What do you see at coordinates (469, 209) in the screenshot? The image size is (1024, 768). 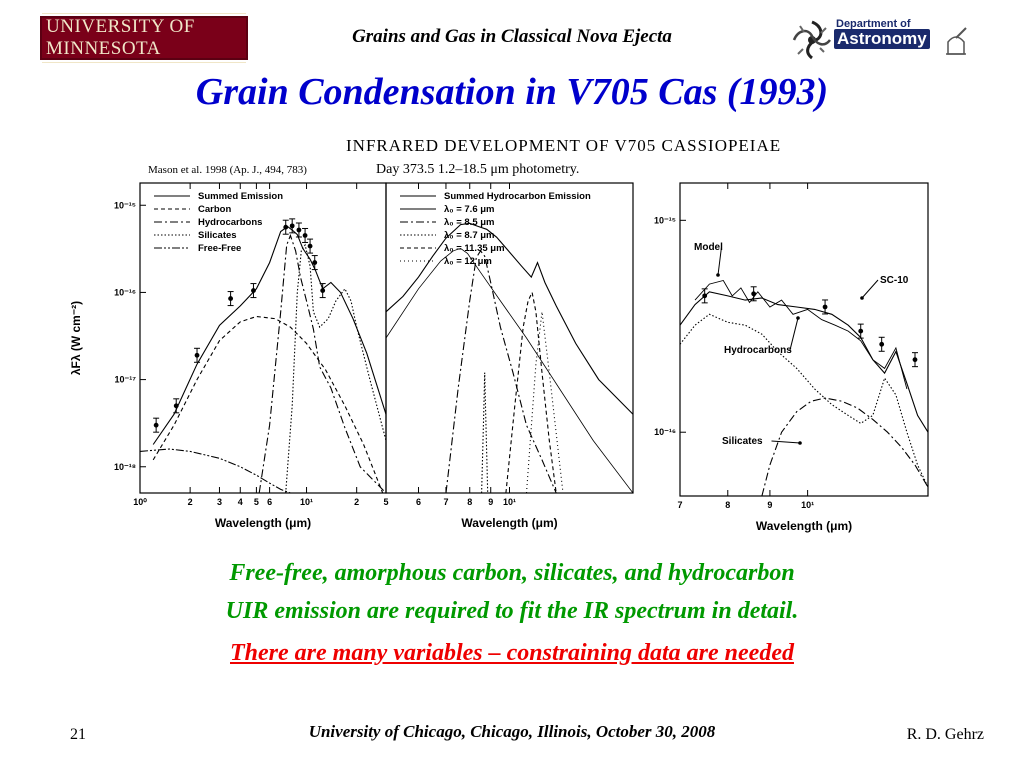 I see `legend-entry: λ₀ = 7.6 μm` at bounding box center [469, 209].